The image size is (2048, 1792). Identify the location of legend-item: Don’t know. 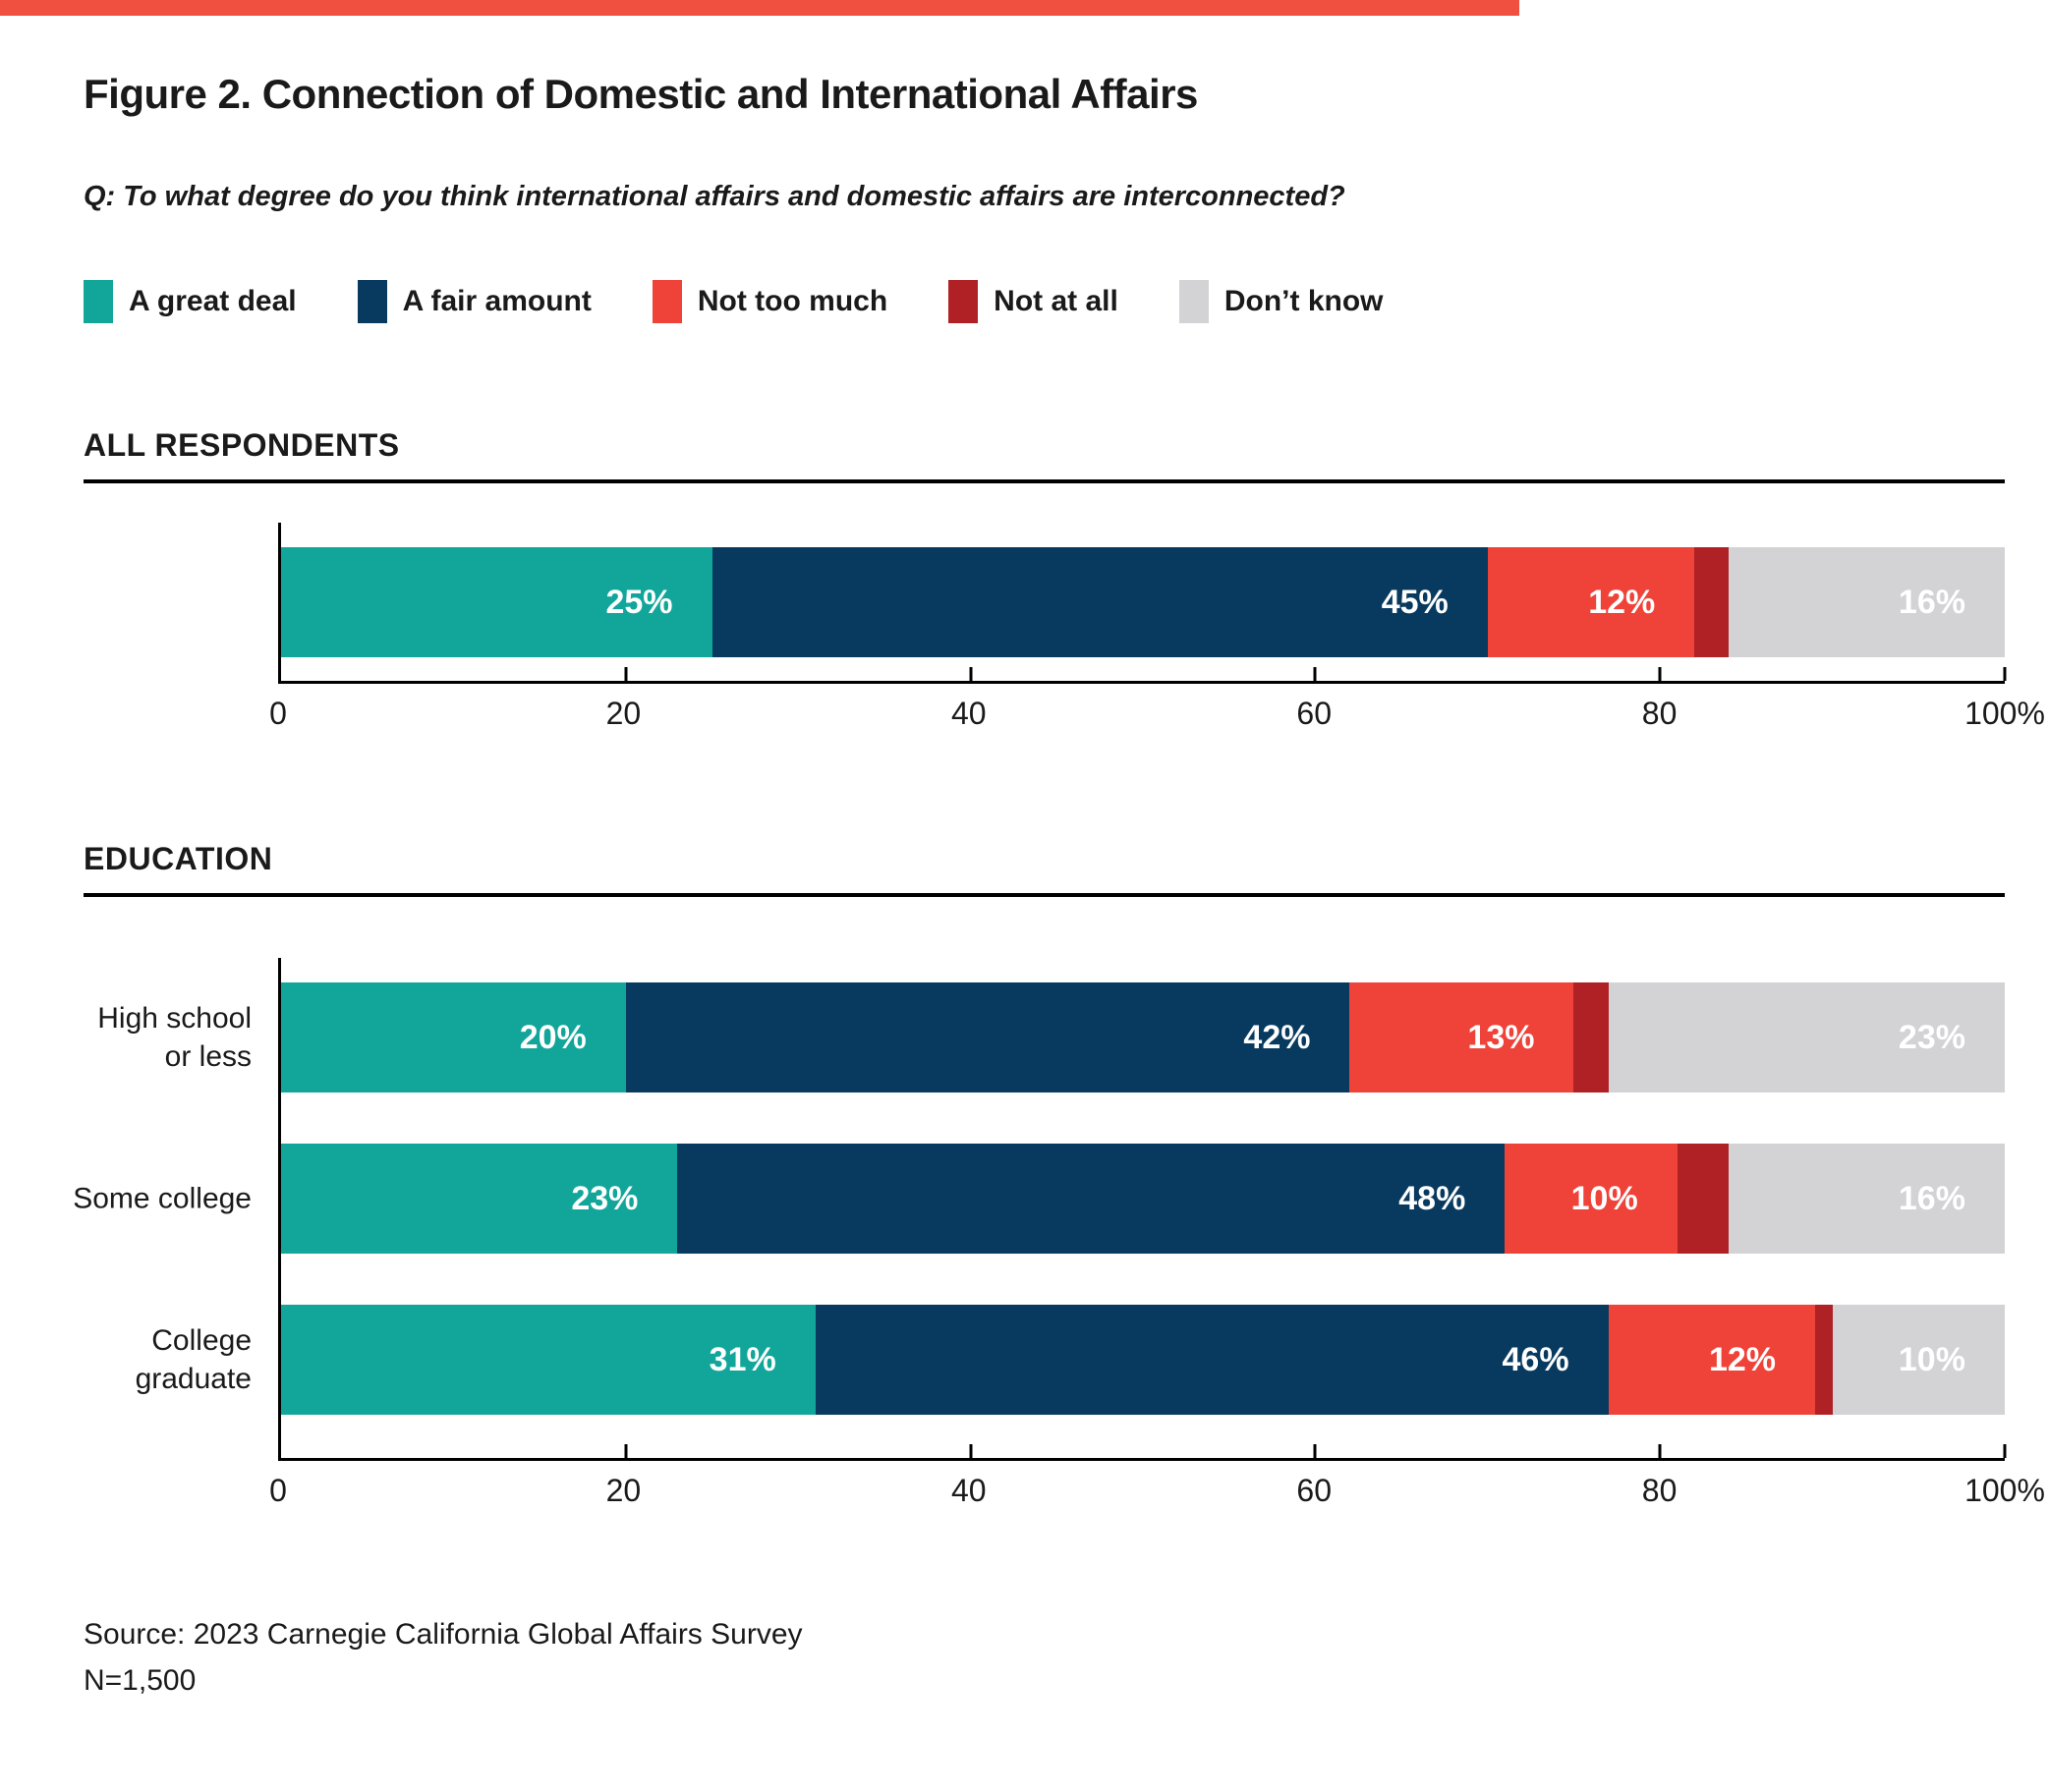
(1281, 301).